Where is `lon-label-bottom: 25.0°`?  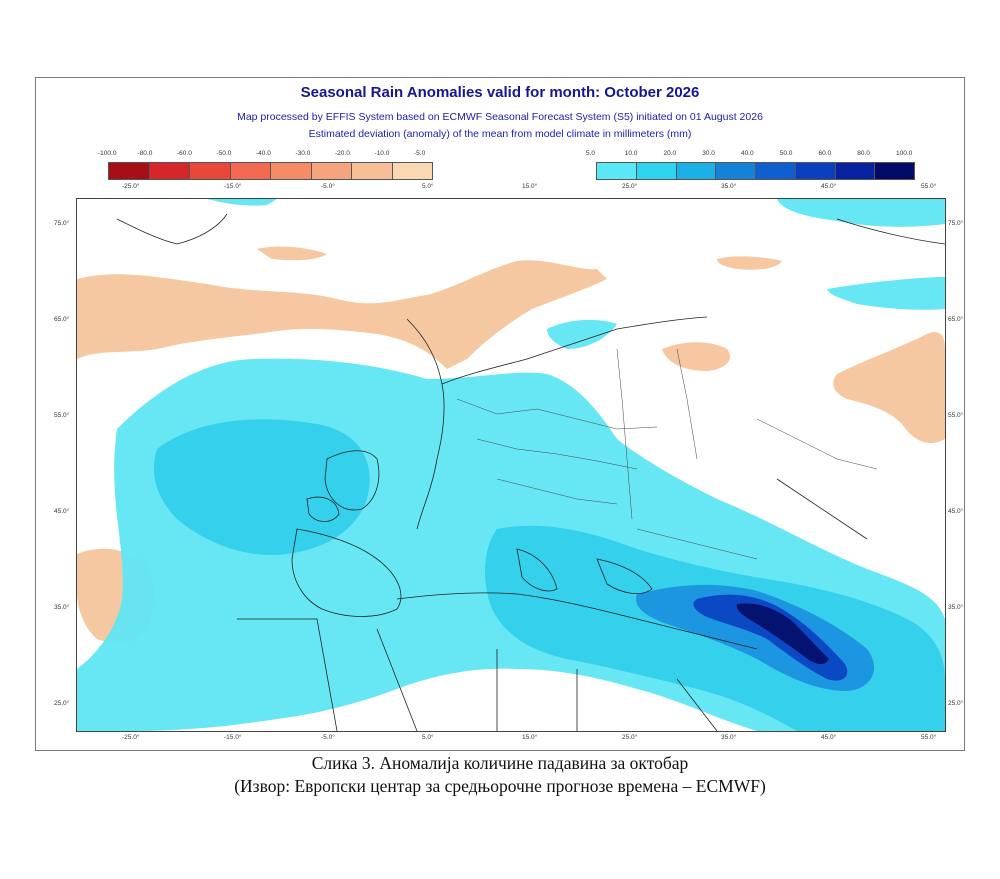 lon-label-bottom: 25.0° is located at coordinates (630, 737).